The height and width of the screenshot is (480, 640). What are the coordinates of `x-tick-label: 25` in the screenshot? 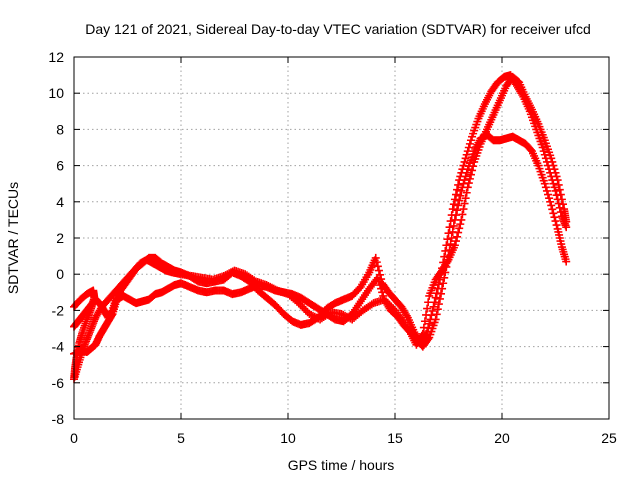 It's located at (609, 438).